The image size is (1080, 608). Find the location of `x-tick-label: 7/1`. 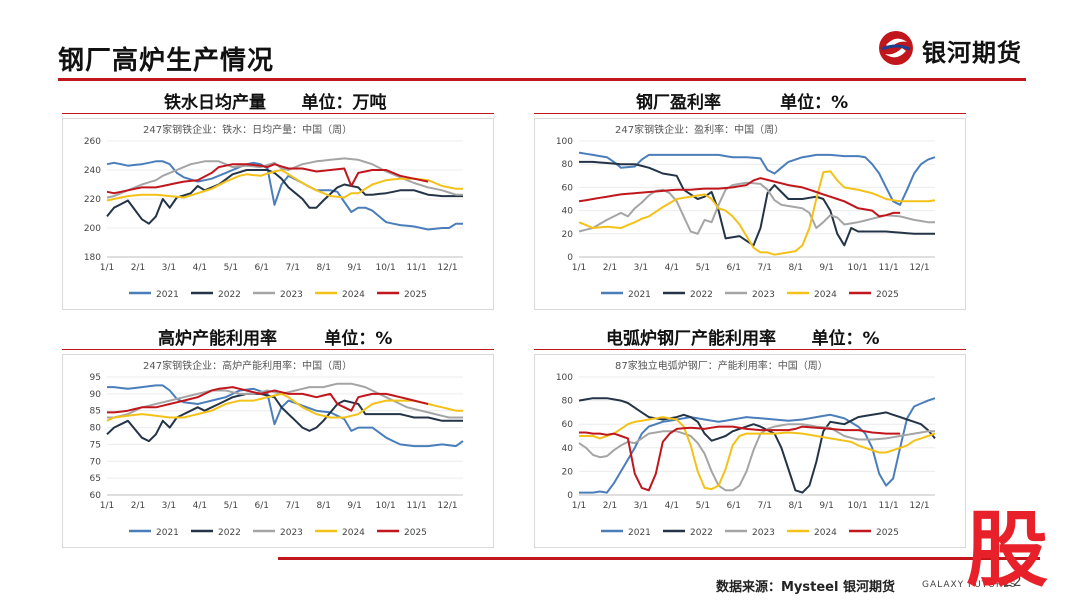

x-tick-label: 7/1 is located at coordinates (292, 268).